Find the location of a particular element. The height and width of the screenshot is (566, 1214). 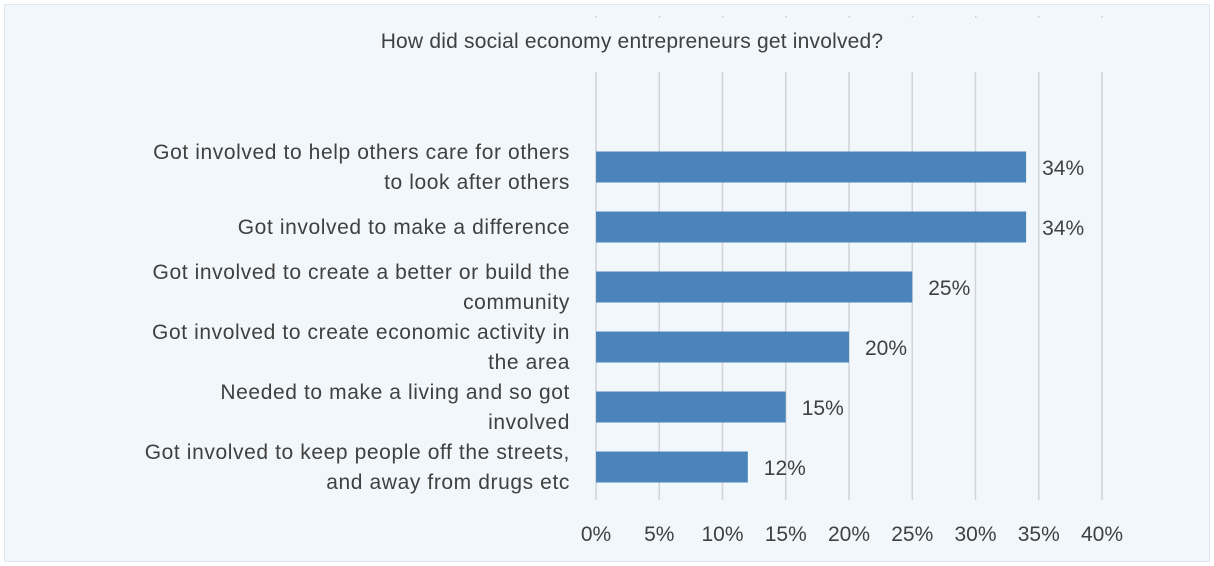

x-tick-label: 35% is located at coordinates (1039, 534).